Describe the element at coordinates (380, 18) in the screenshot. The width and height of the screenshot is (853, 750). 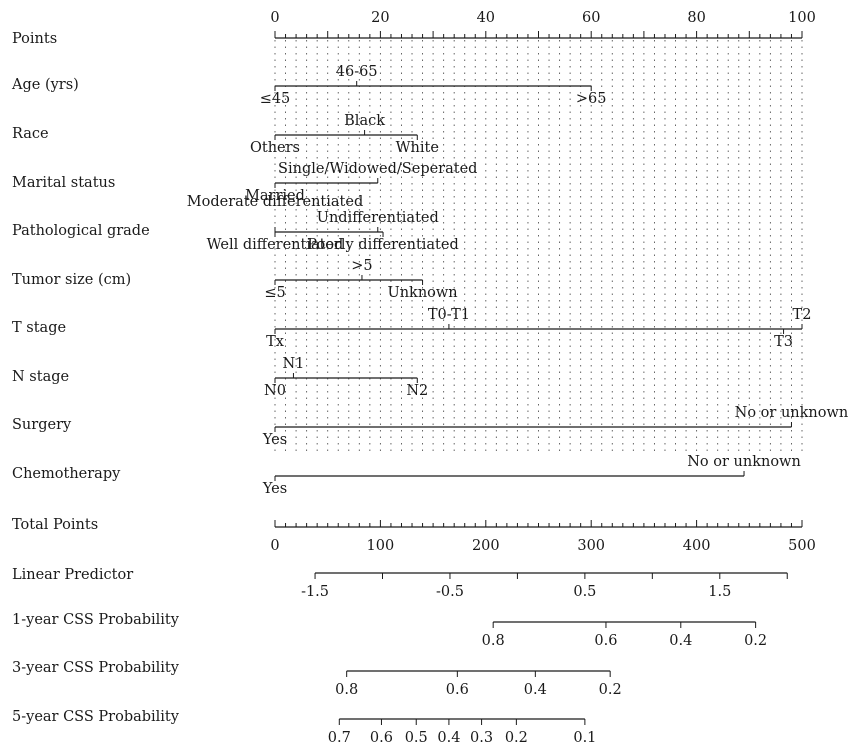
I see `points-tick-label: 20` at that location.